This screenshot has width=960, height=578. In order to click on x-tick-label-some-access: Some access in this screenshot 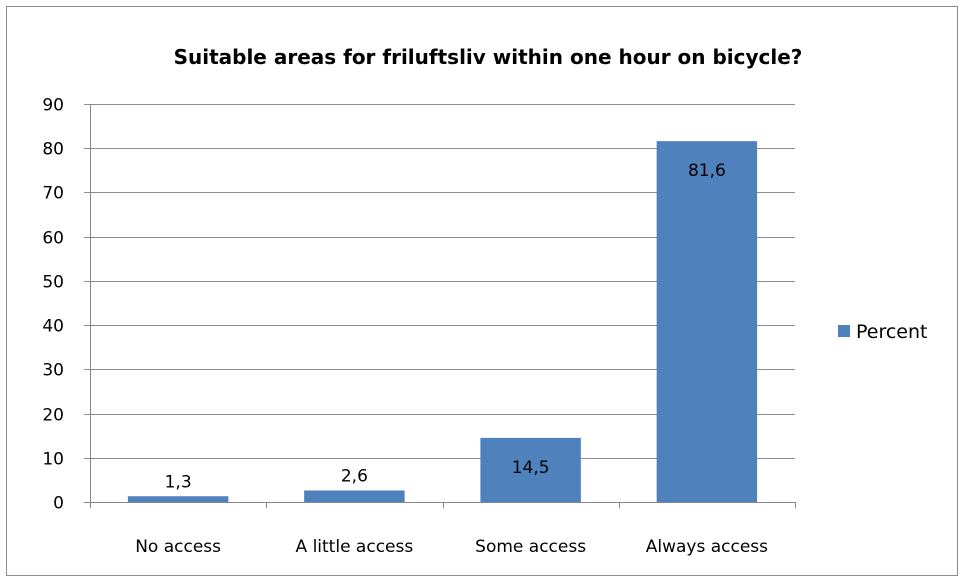, I will do `click(530, 547)`.